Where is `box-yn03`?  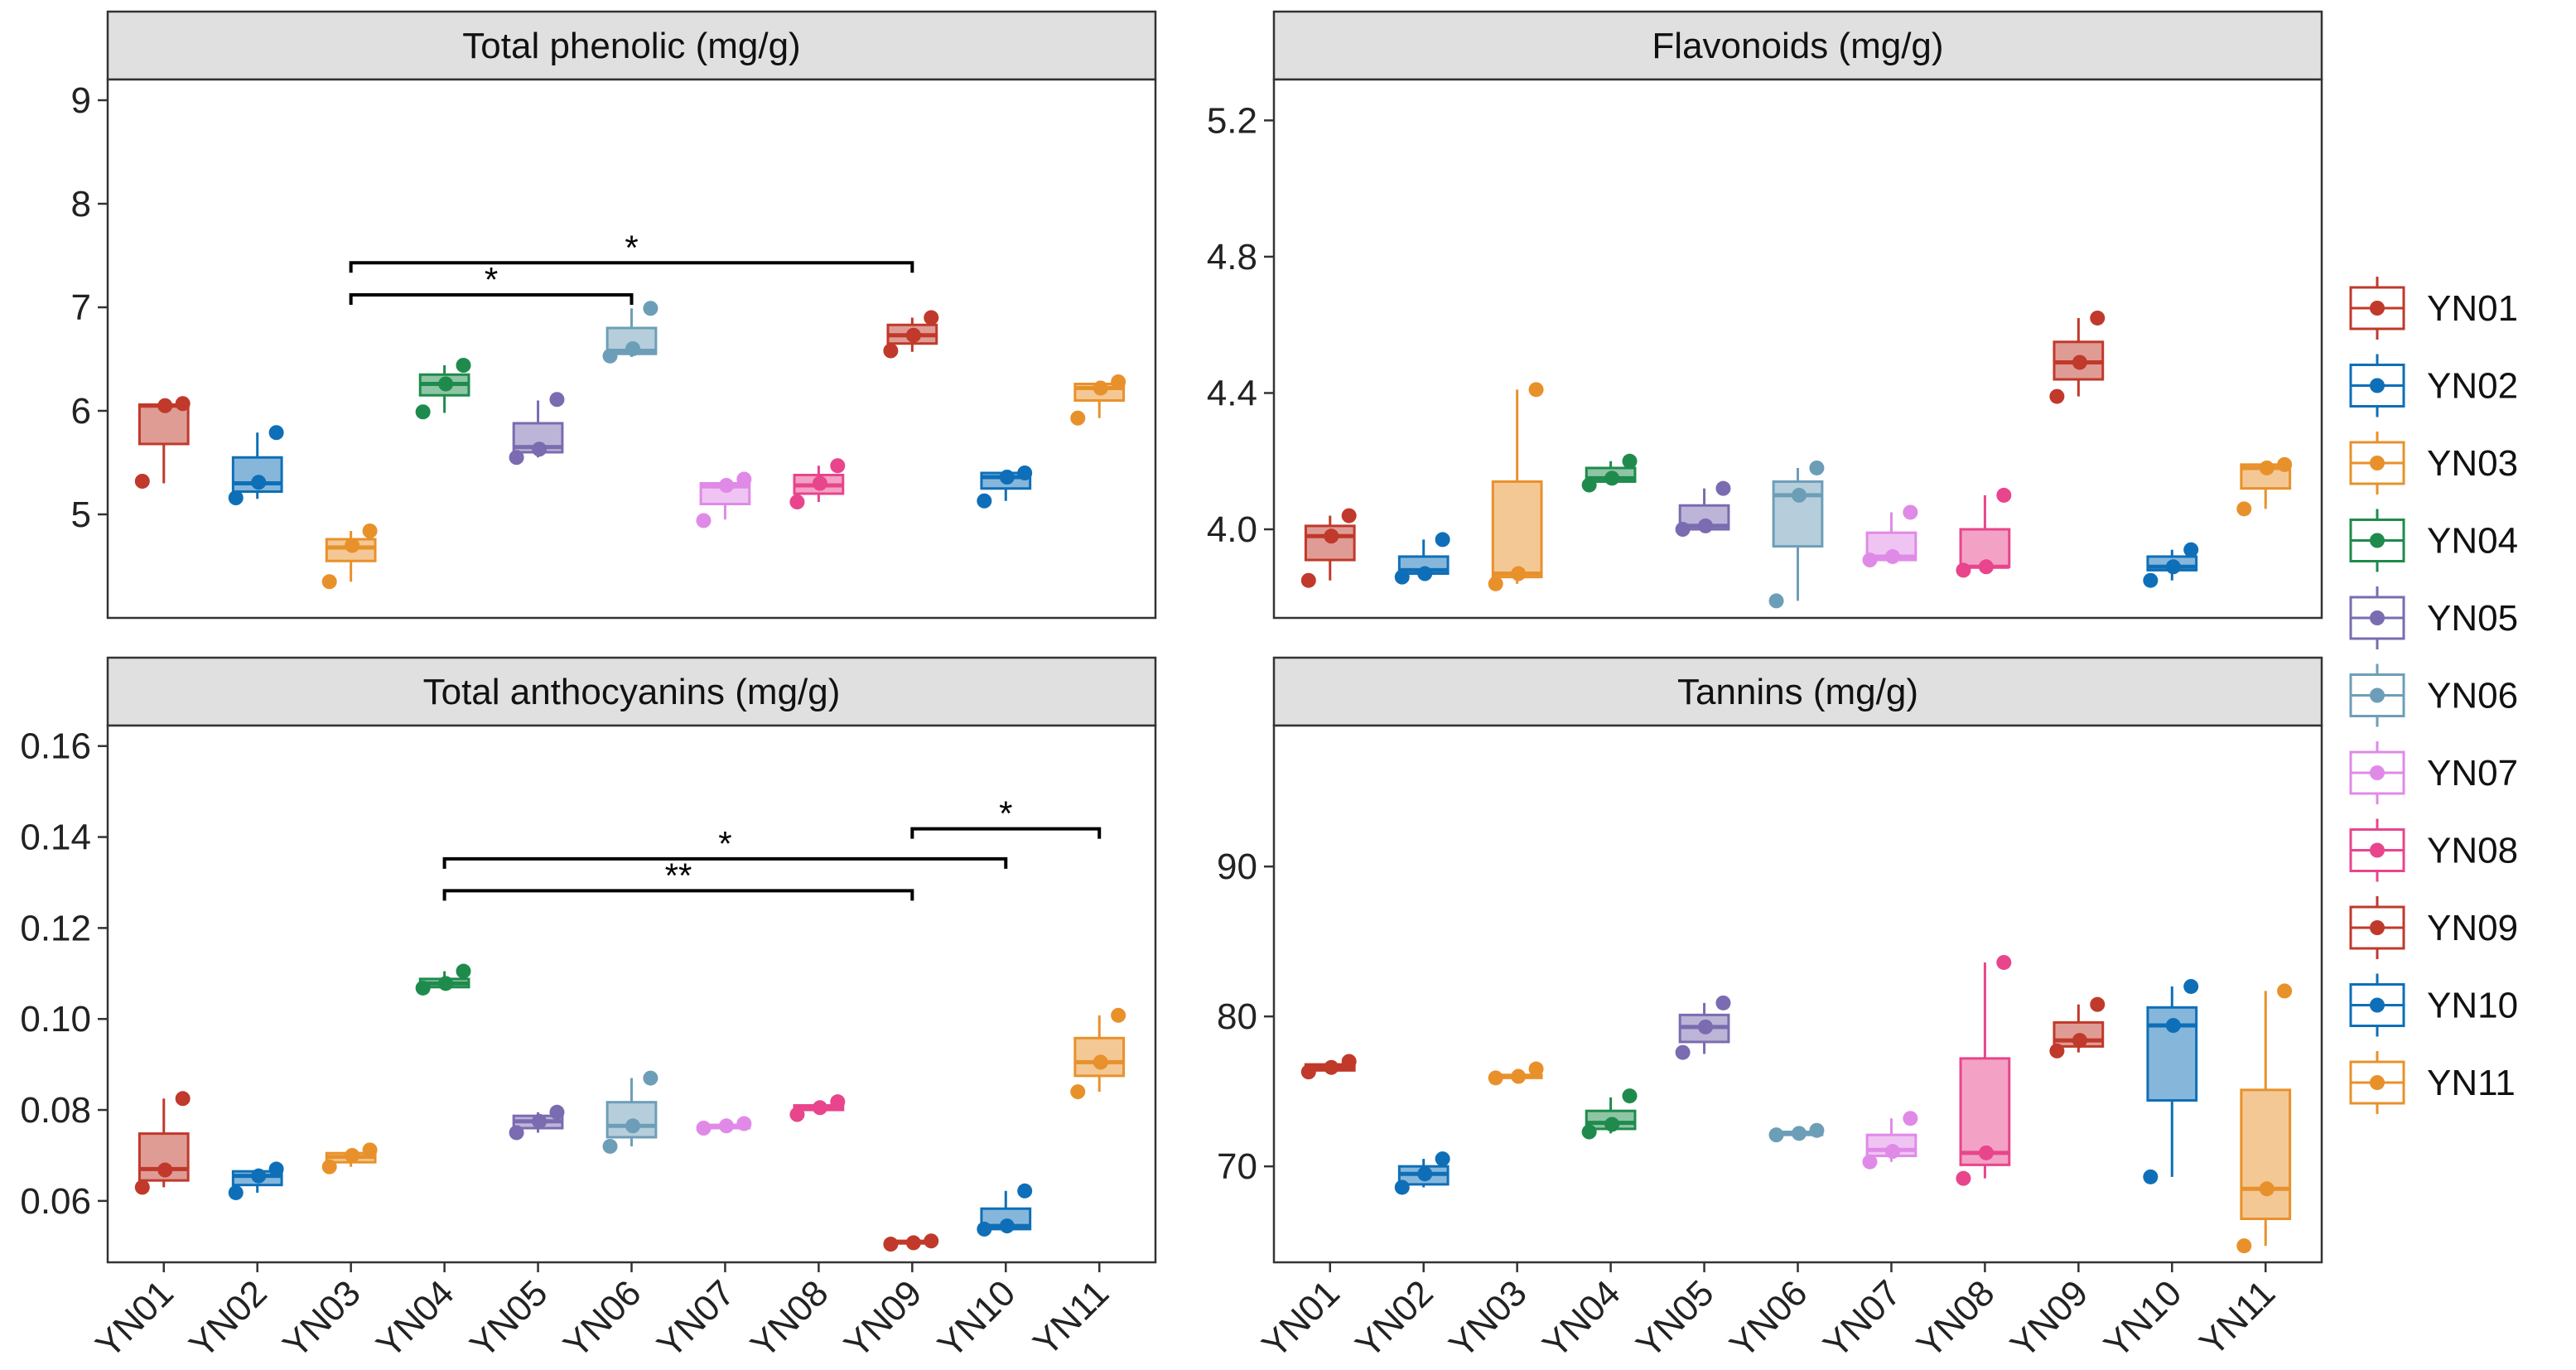
box-yn03 is located at coordinates (349, 1158).